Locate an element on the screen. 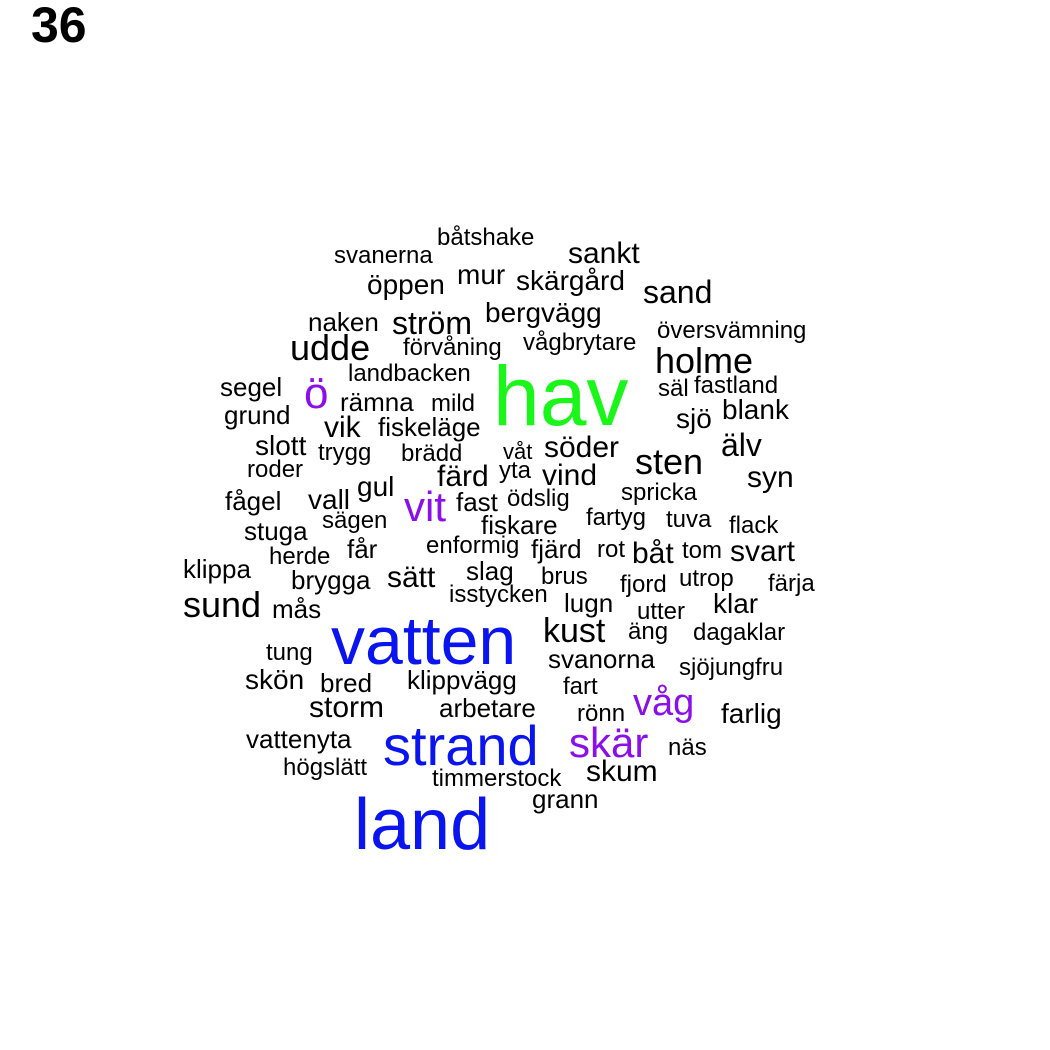  word-nas: näs is located at coordinates (687, 748).